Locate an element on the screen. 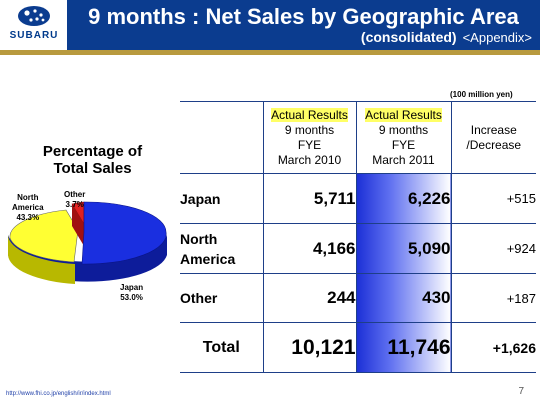 The image size is (540, 405). header-fy2010-line4: March 2010 is located at coordinates (309, 159).